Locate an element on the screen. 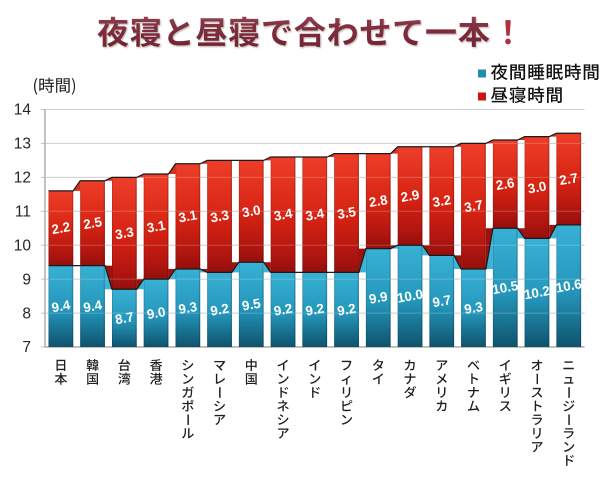 The width and height of the screenshot is (600, 487). svg-text: 3.5 is located at coordinates (346, 213).